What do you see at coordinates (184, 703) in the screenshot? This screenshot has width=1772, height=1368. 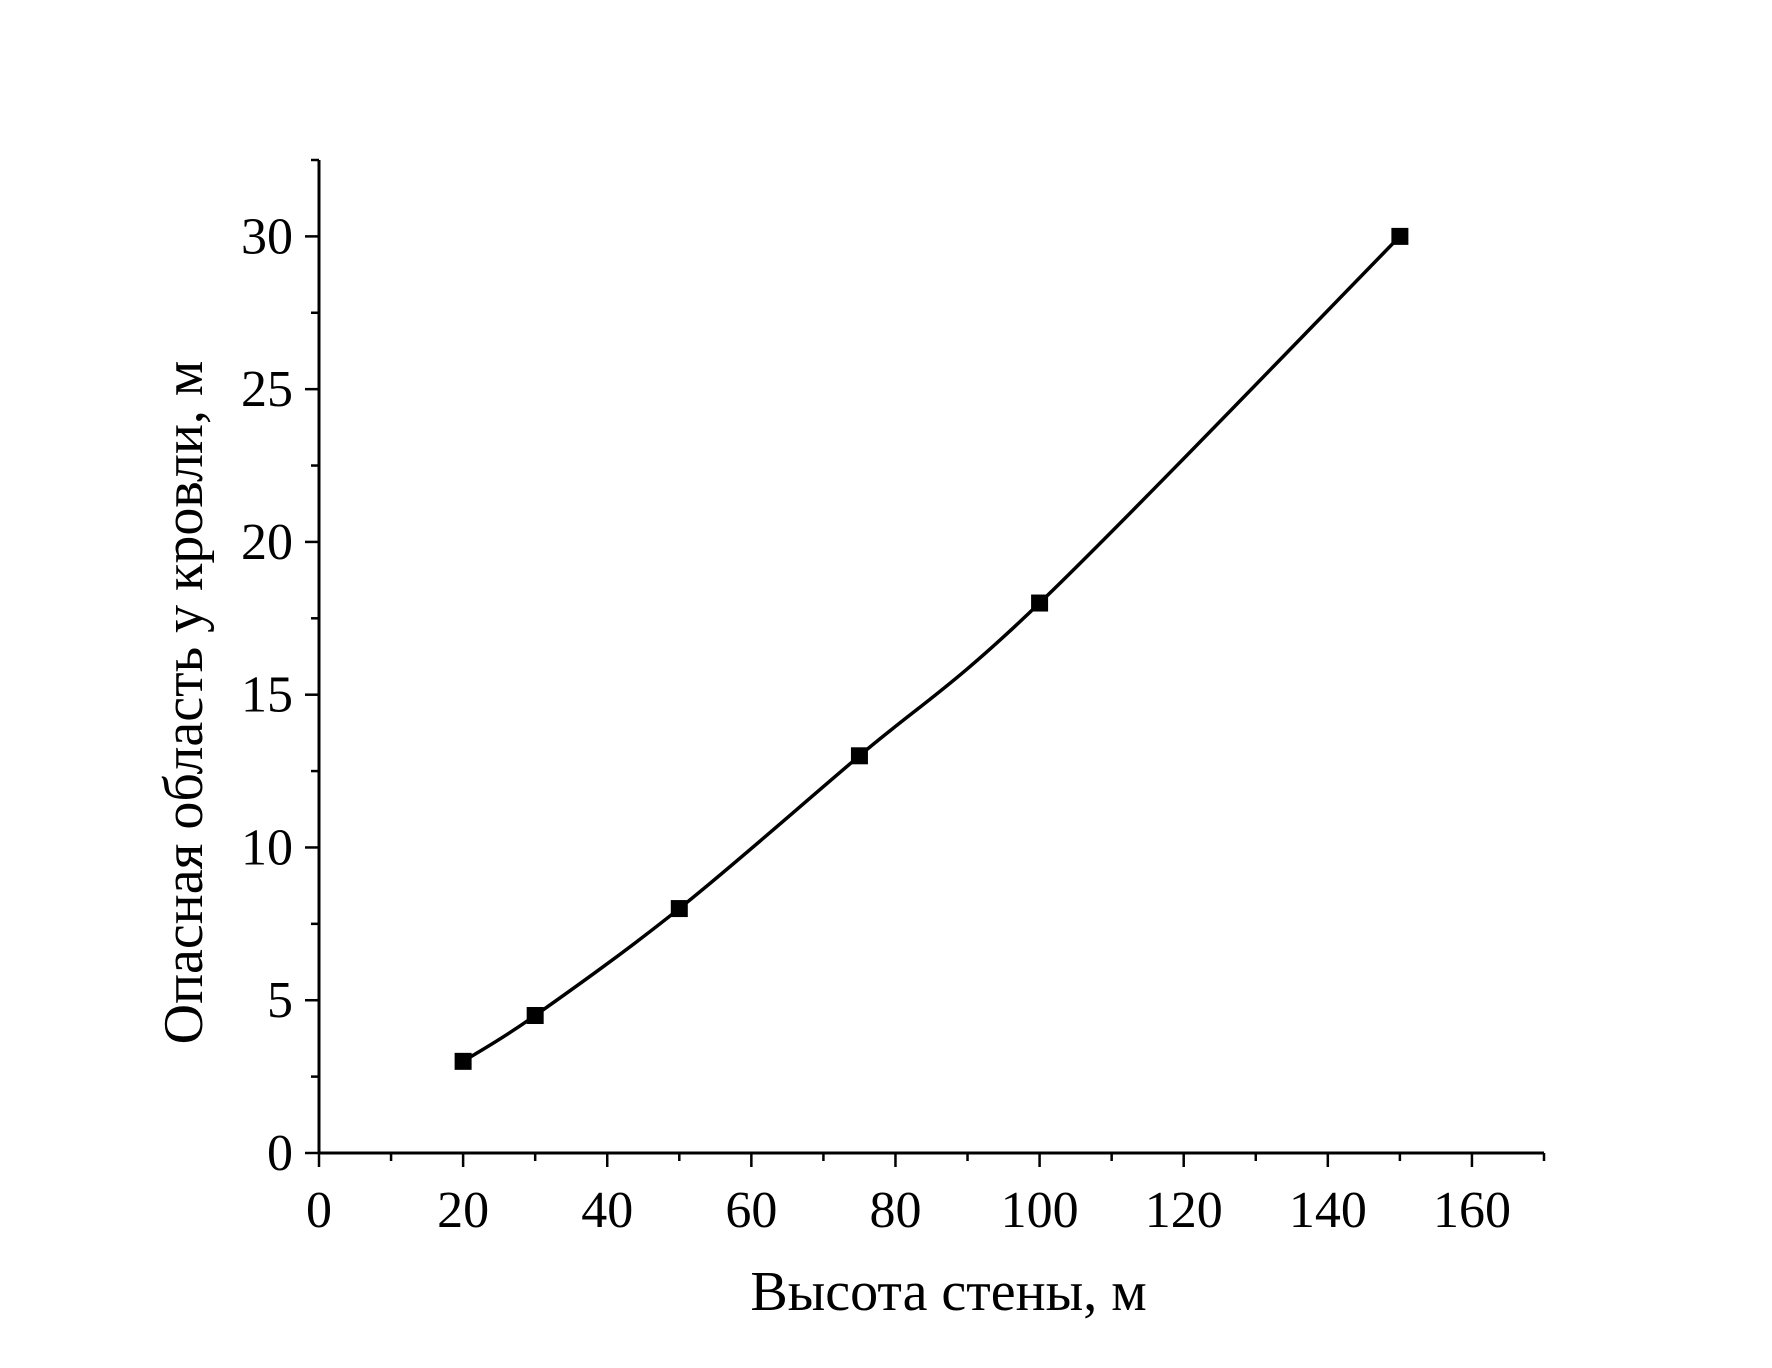 I see `y-axis-label: Опасная область у кровли, м` at bounding box center [184, 703].